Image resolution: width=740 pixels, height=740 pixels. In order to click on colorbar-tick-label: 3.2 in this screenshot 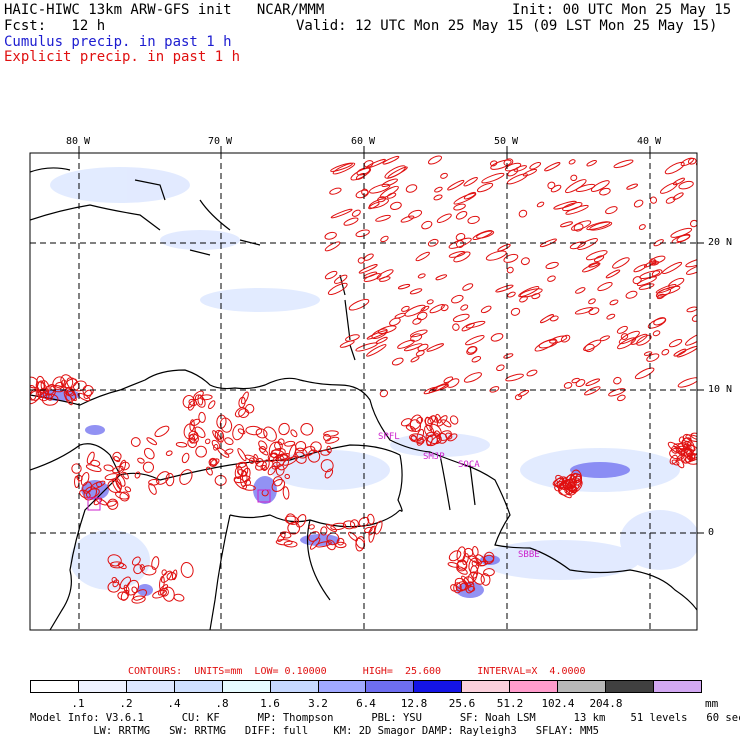, I will do `click(318, 703)`.